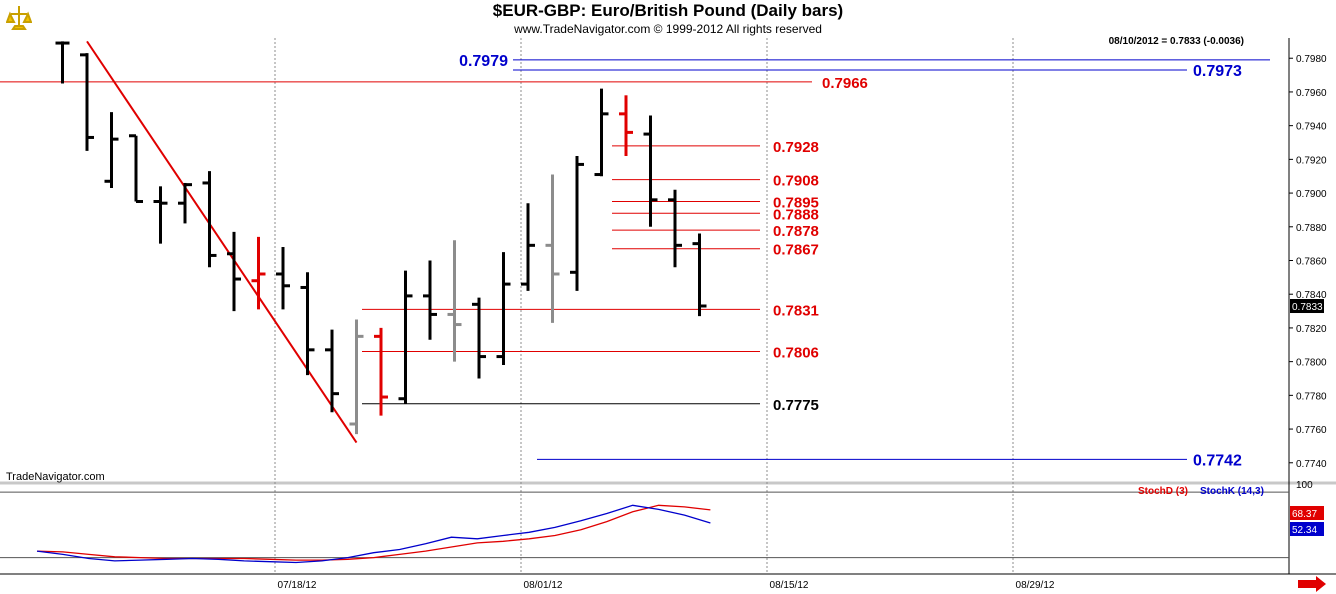  I want to click on y-tick-label: 0.7980, so click(1311, 59).